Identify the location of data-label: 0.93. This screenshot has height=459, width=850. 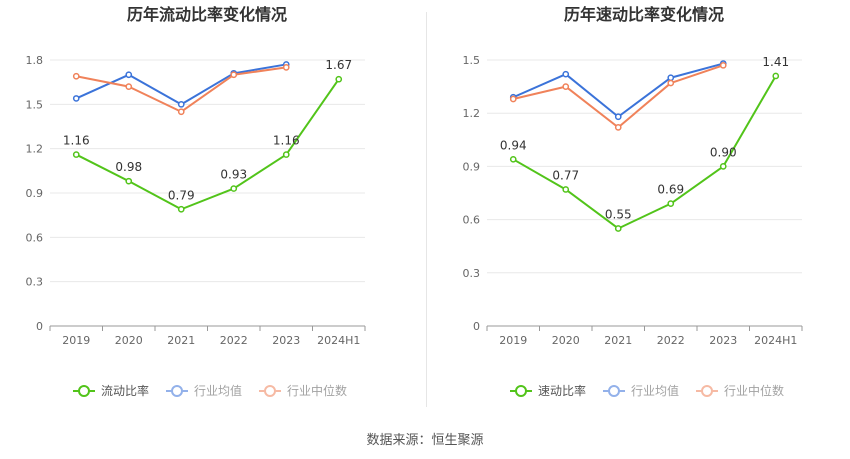
(233, 175).